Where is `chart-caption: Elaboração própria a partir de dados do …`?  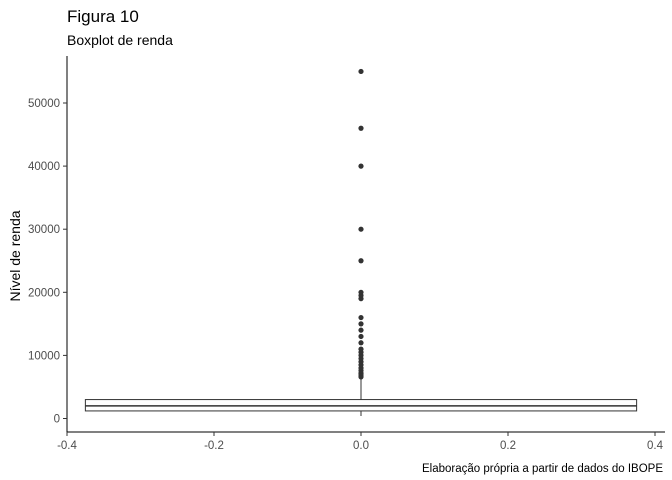
chart-caption: Elaboração própria a partir de dados do … is located at coordinates (542, 469).